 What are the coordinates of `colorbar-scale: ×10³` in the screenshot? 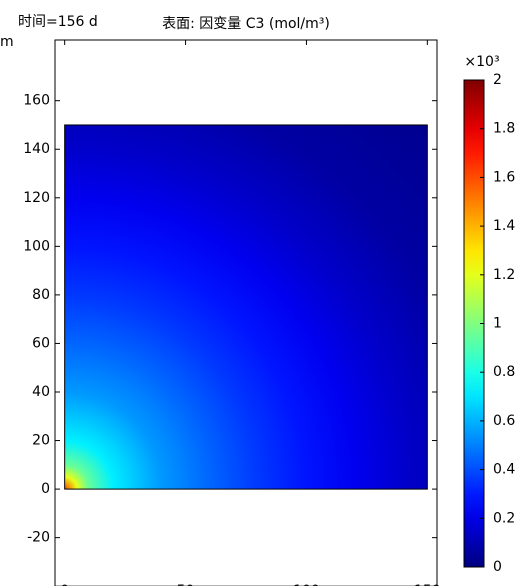 It's located at (481, 62).